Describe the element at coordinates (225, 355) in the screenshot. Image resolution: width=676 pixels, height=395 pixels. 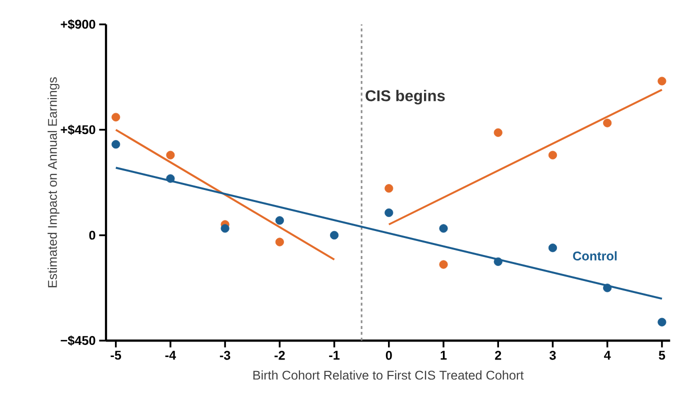
I see `x-tick-label: -3` at that location.